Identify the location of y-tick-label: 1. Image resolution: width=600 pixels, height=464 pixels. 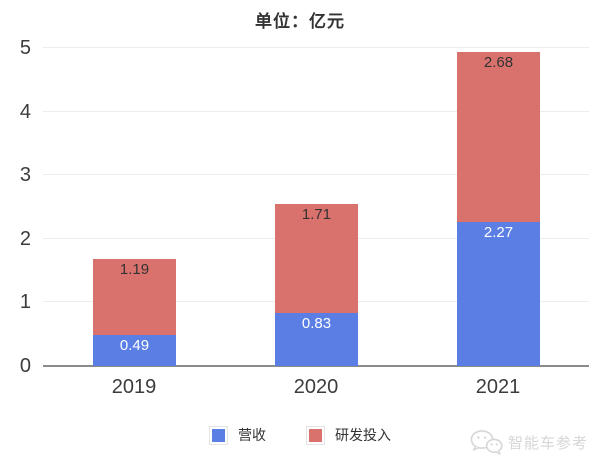
(25, 302).